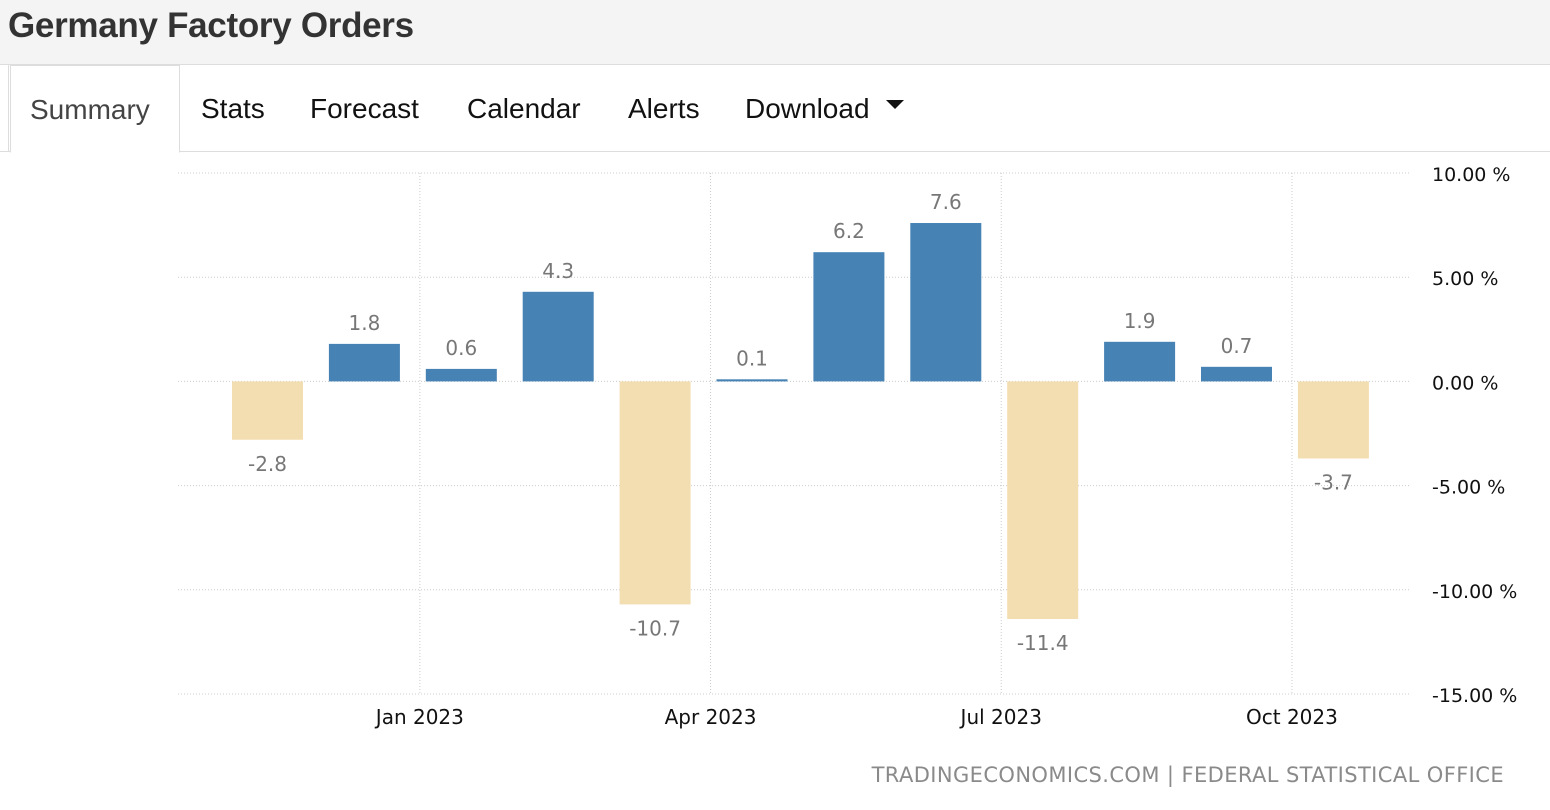  I want to click on tab-download-label: Download, so click(807, 108).